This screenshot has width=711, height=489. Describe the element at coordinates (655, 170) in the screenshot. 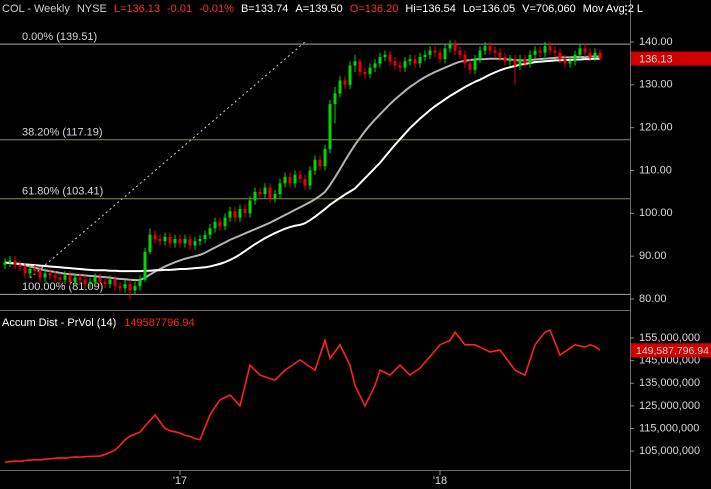

I see `y-tick-label: 110.00` at that location.